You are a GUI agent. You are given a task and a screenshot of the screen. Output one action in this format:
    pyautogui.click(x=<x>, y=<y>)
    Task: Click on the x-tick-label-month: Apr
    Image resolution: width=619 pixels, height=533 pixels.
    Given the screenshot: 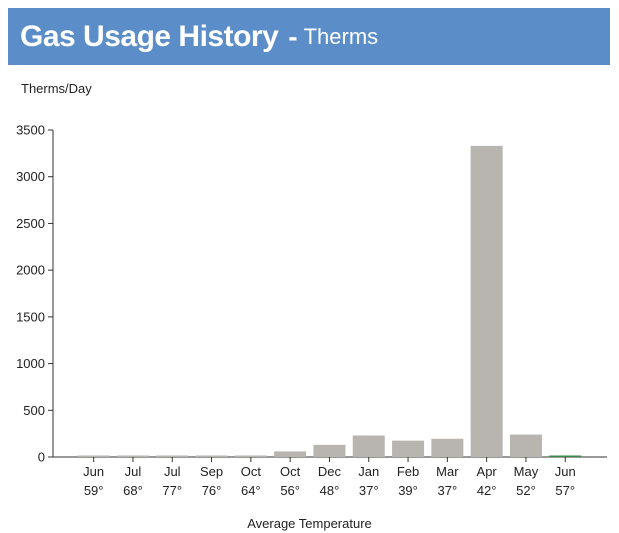 What is the action you would take?
    pyautogui.click(x=487, y=471)
    